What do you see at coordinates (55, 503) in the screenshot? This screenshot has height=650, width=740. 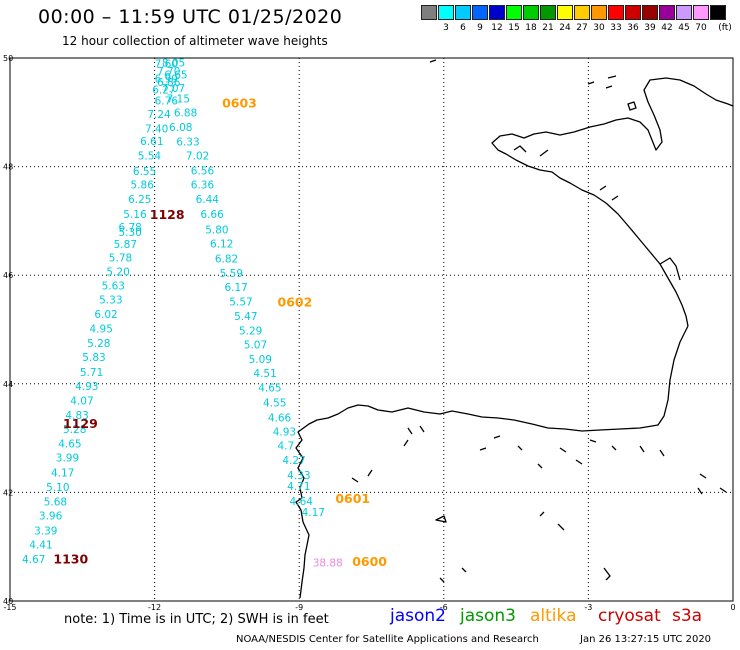 I see `wave-height-value: 5.68` at bounding box center [55, 503].